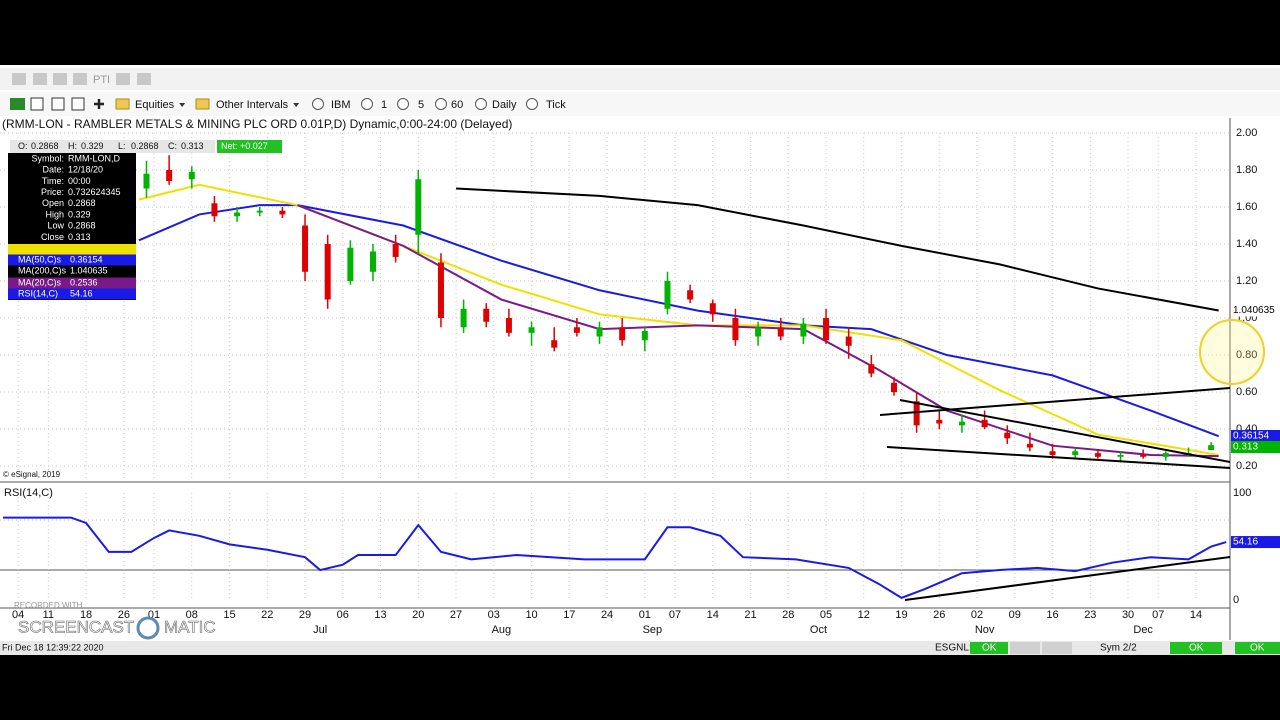  I want to click on value-tag, so click(1255, 542).